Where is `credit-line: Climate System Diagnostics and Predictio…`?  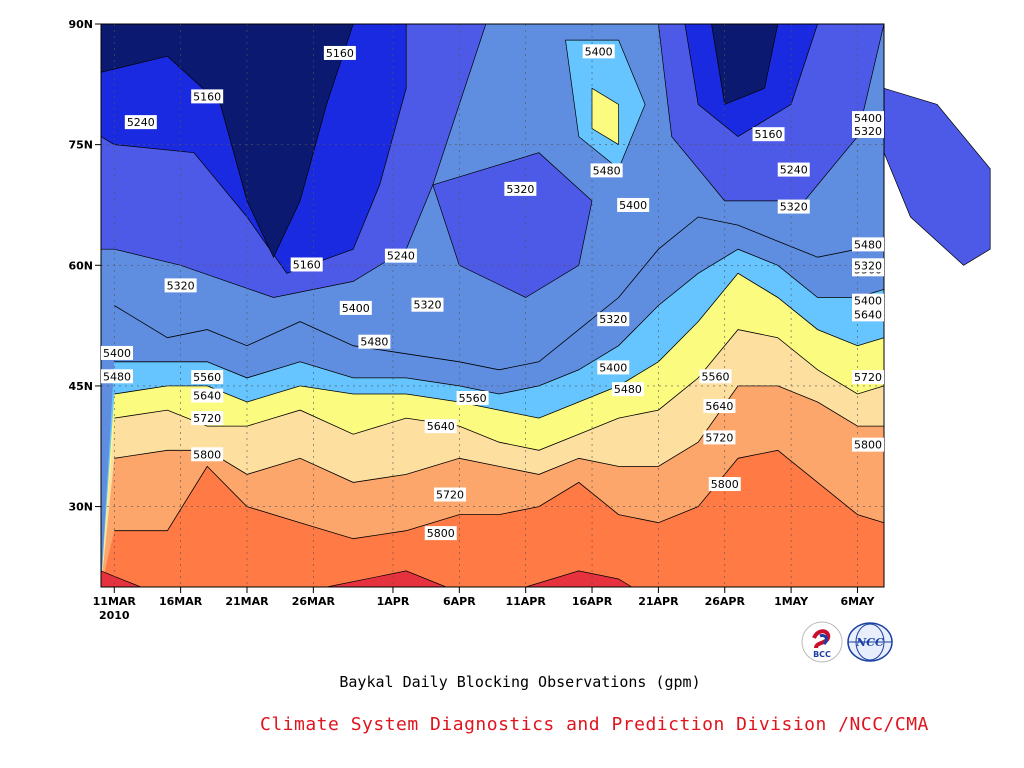
credit-line: Climate System Diagnostics and Predictio… is located at coordinates (594, 724).